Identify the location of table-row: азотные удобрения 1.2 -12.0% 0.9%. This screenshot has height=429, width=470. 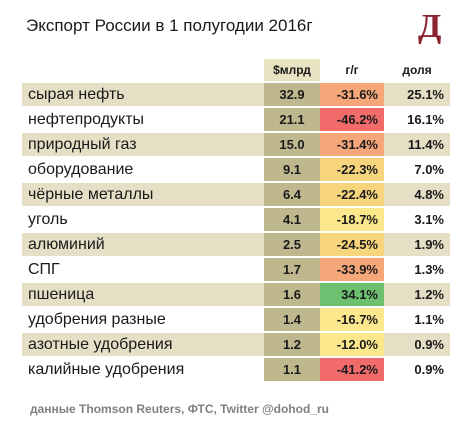
(236, 344).